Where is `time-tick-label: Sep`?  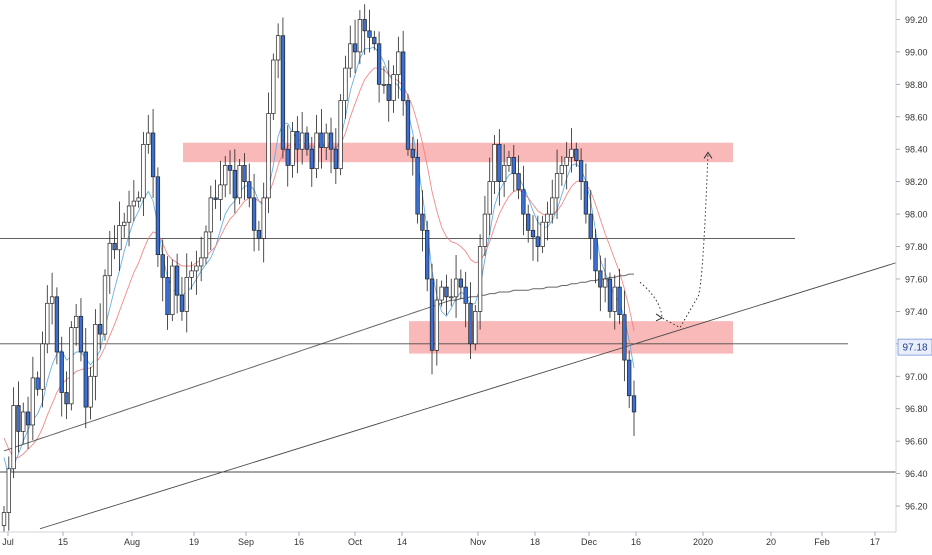 time-tick-label: Sep is located at coordinates (246, 542).